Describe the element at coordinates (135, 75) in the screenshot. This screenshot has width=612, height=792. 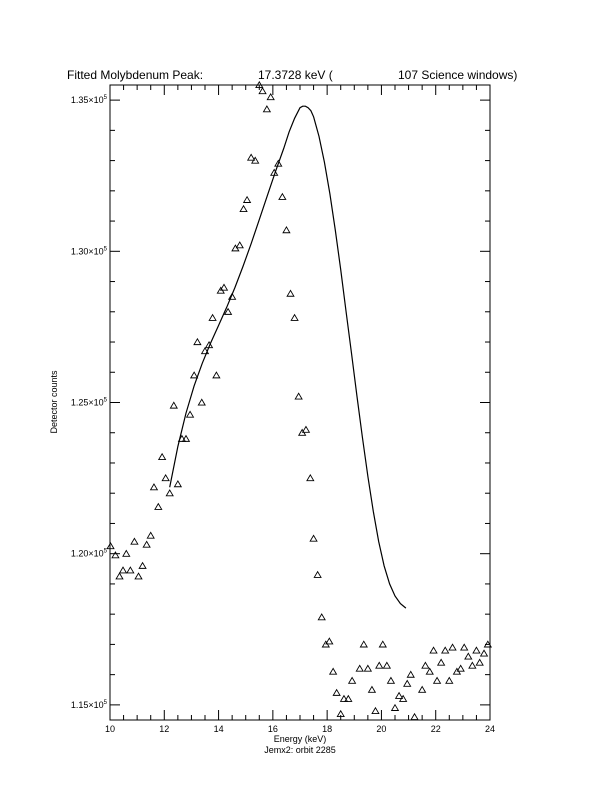
I see `chart-title-part-1: Fitted Molybdenum Peak:` at that location.